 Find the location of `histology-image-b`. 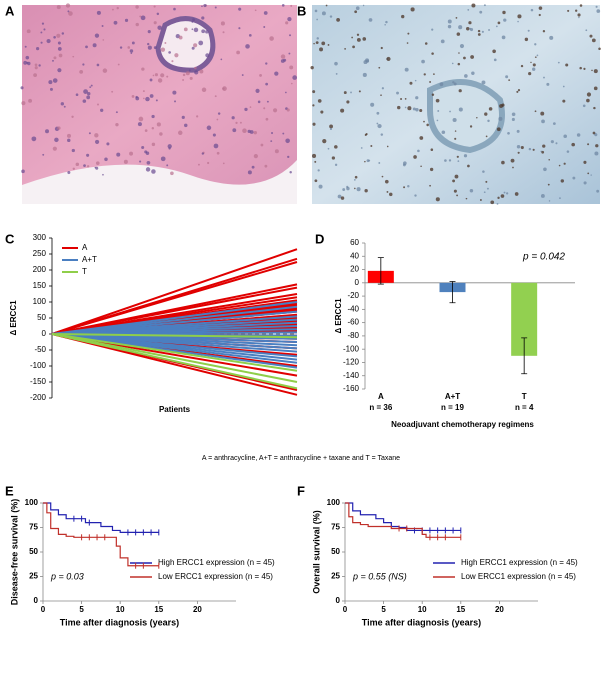

histology-image-b is located at coordinates (455, 104).